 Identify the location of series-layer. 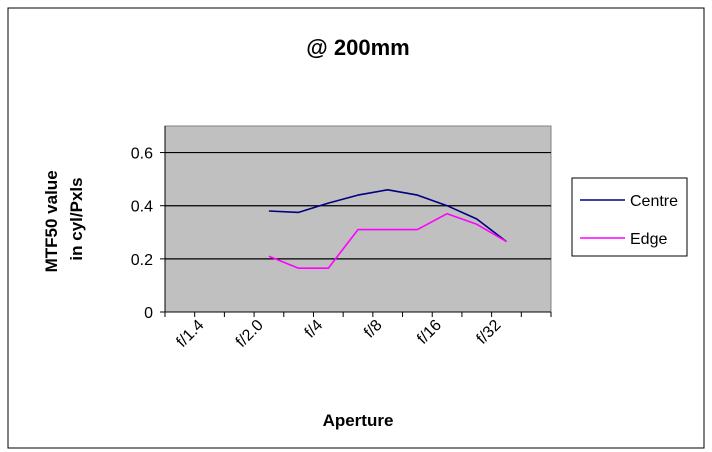
(387, 229).